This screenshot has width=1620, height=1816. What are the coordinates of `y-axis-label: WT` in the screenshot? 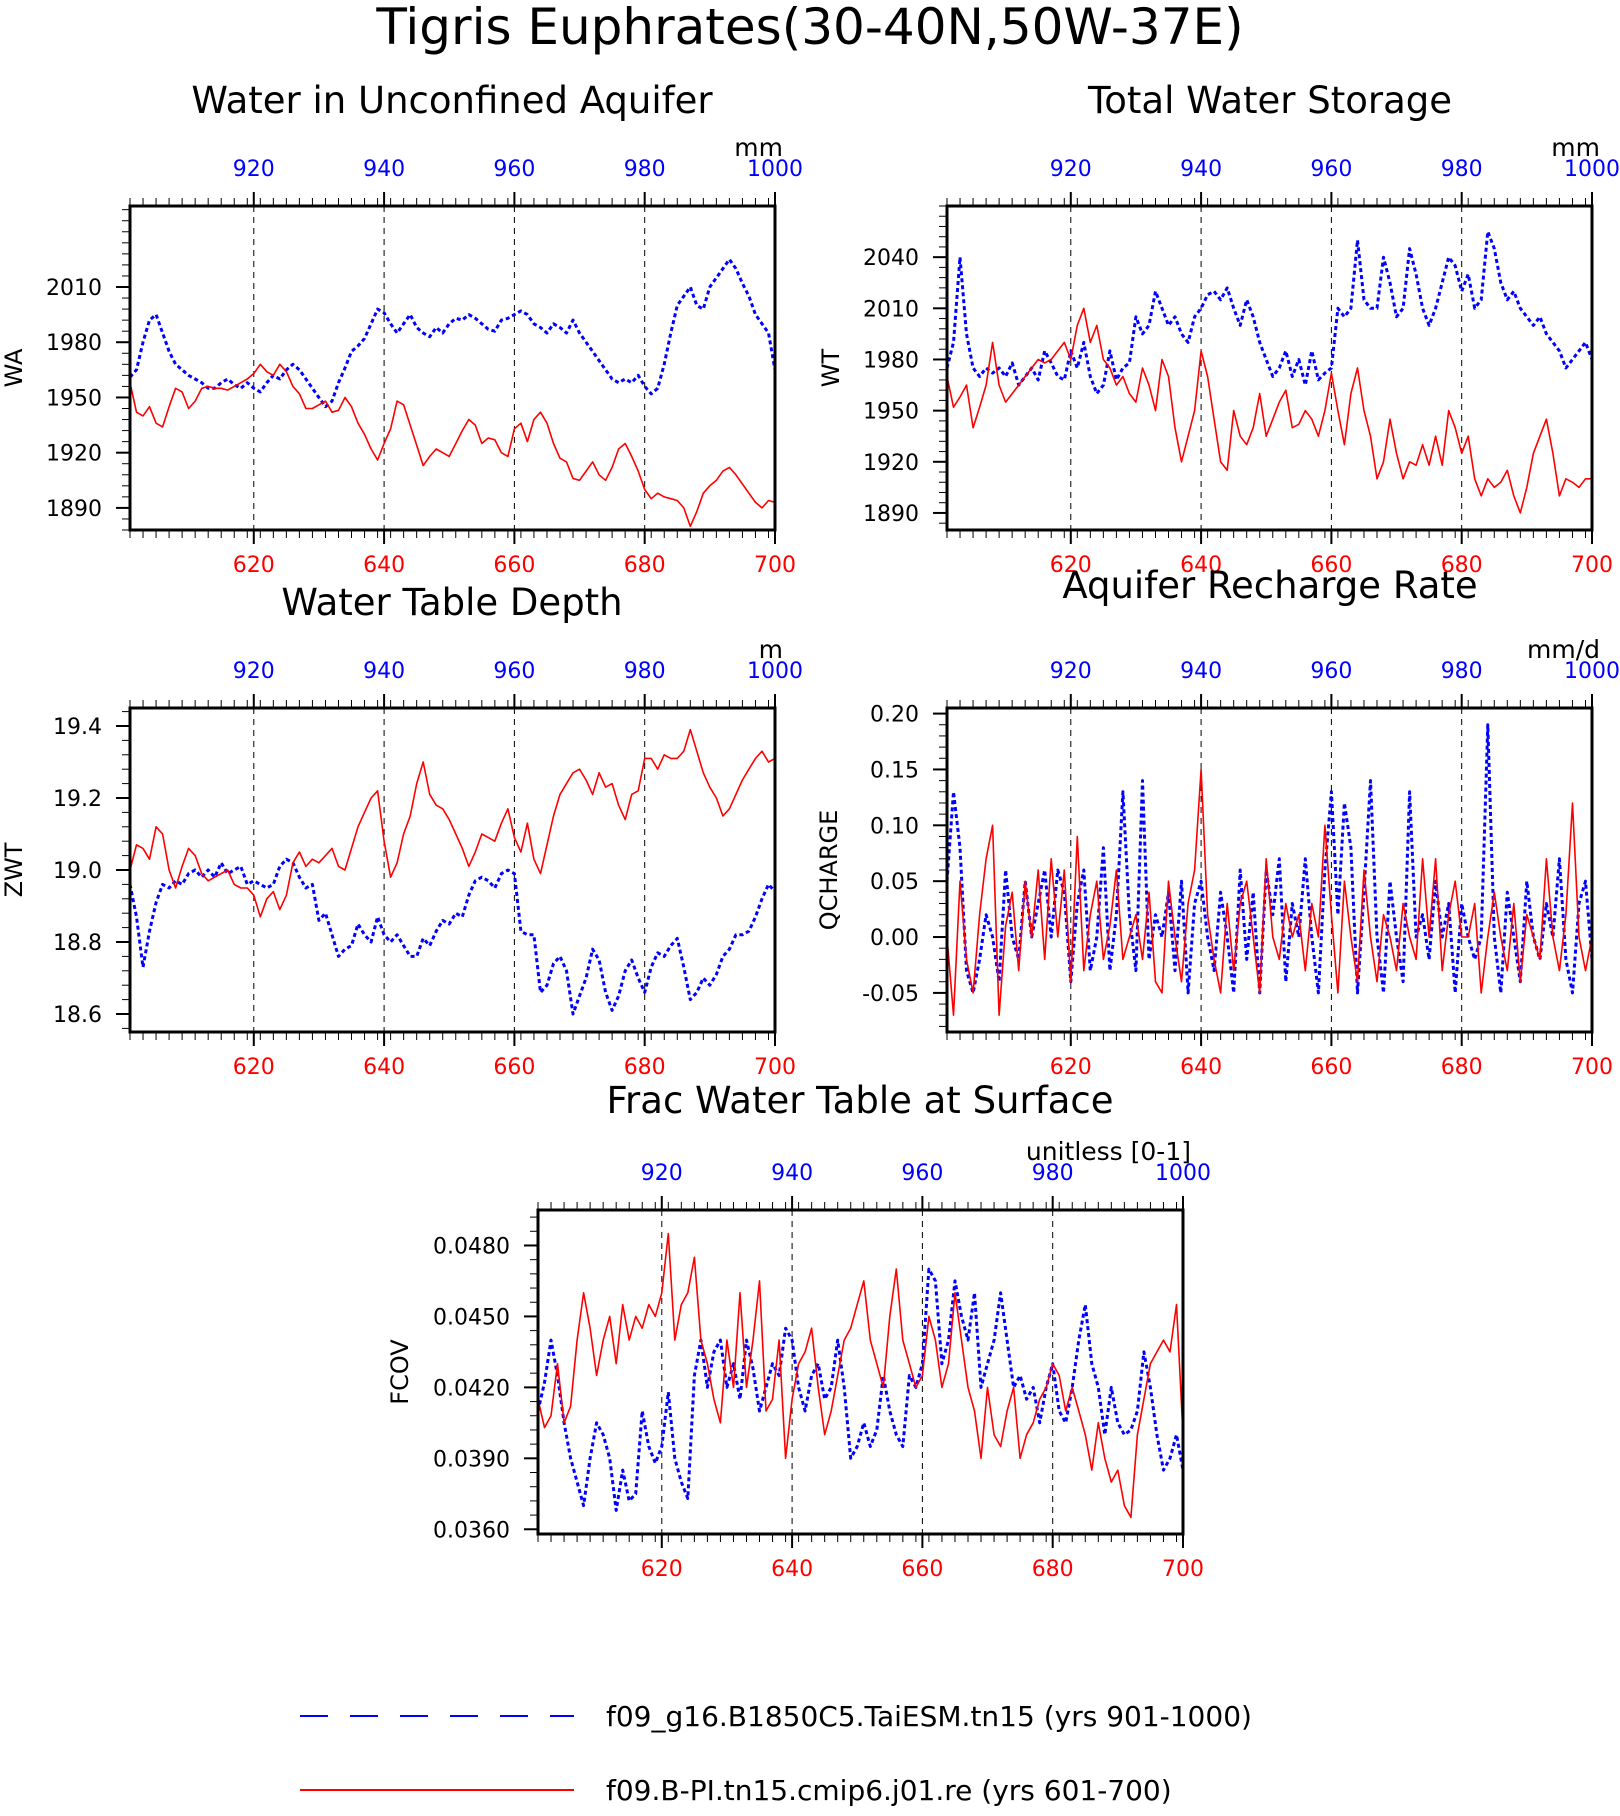 It's located at (831, 367).